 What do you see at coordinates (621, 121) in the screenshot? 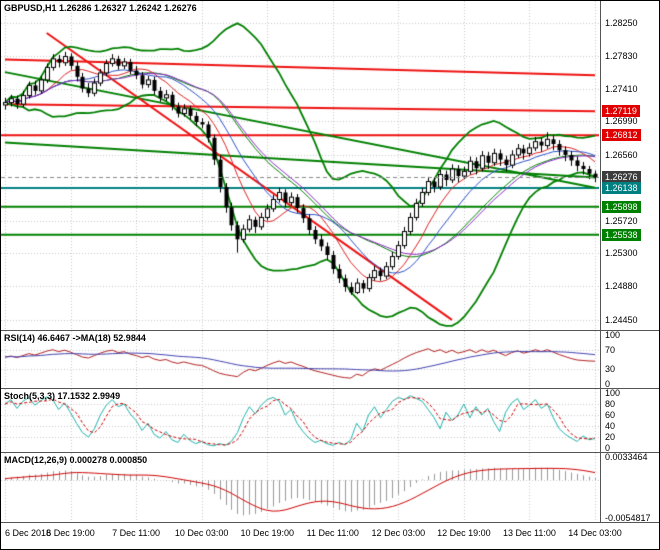
I see `price-tick-label: 1.26990` at bounding box center [621, 121].